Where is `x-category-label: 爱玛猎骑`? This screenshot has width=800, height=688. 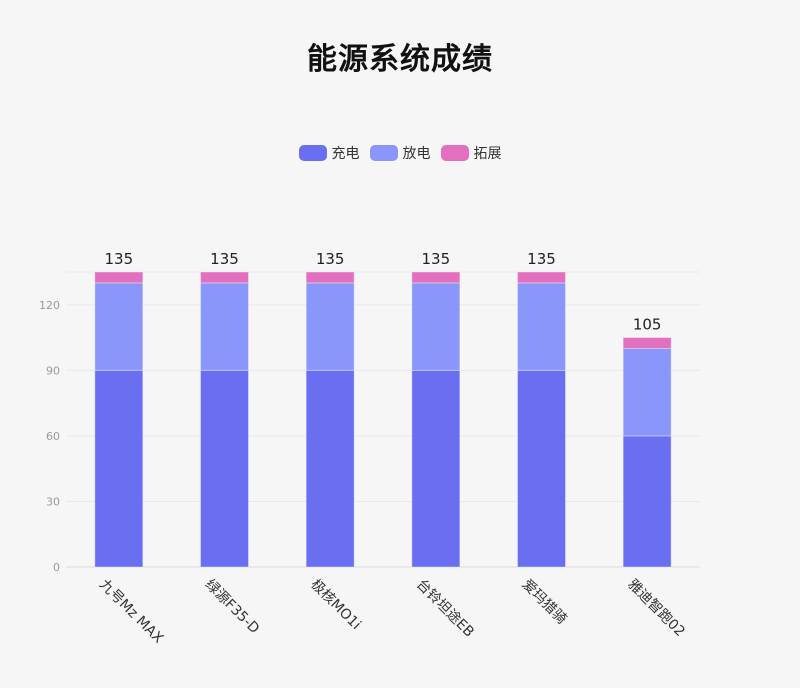
x-category-label: 爱玛猎骑 is located at coordinates (544, 602).